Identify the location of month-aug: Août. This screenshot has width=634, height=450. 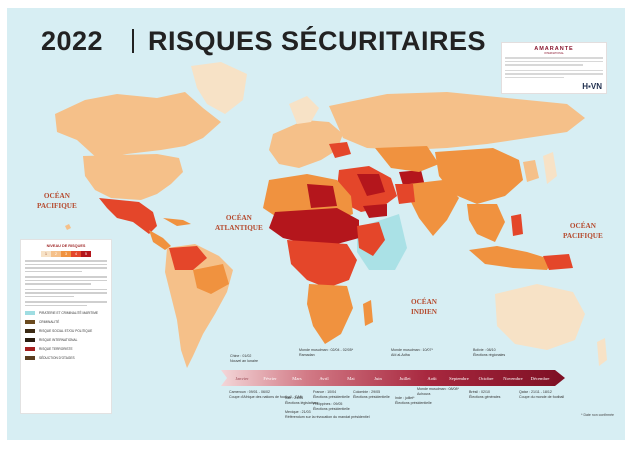
(432, 378).